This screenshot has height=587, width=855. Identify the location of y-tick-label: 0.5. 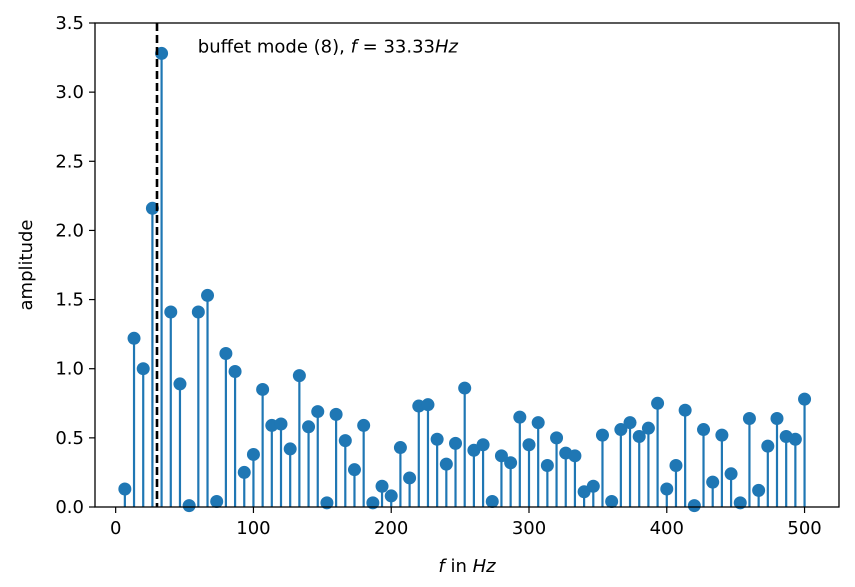
(69, 438).